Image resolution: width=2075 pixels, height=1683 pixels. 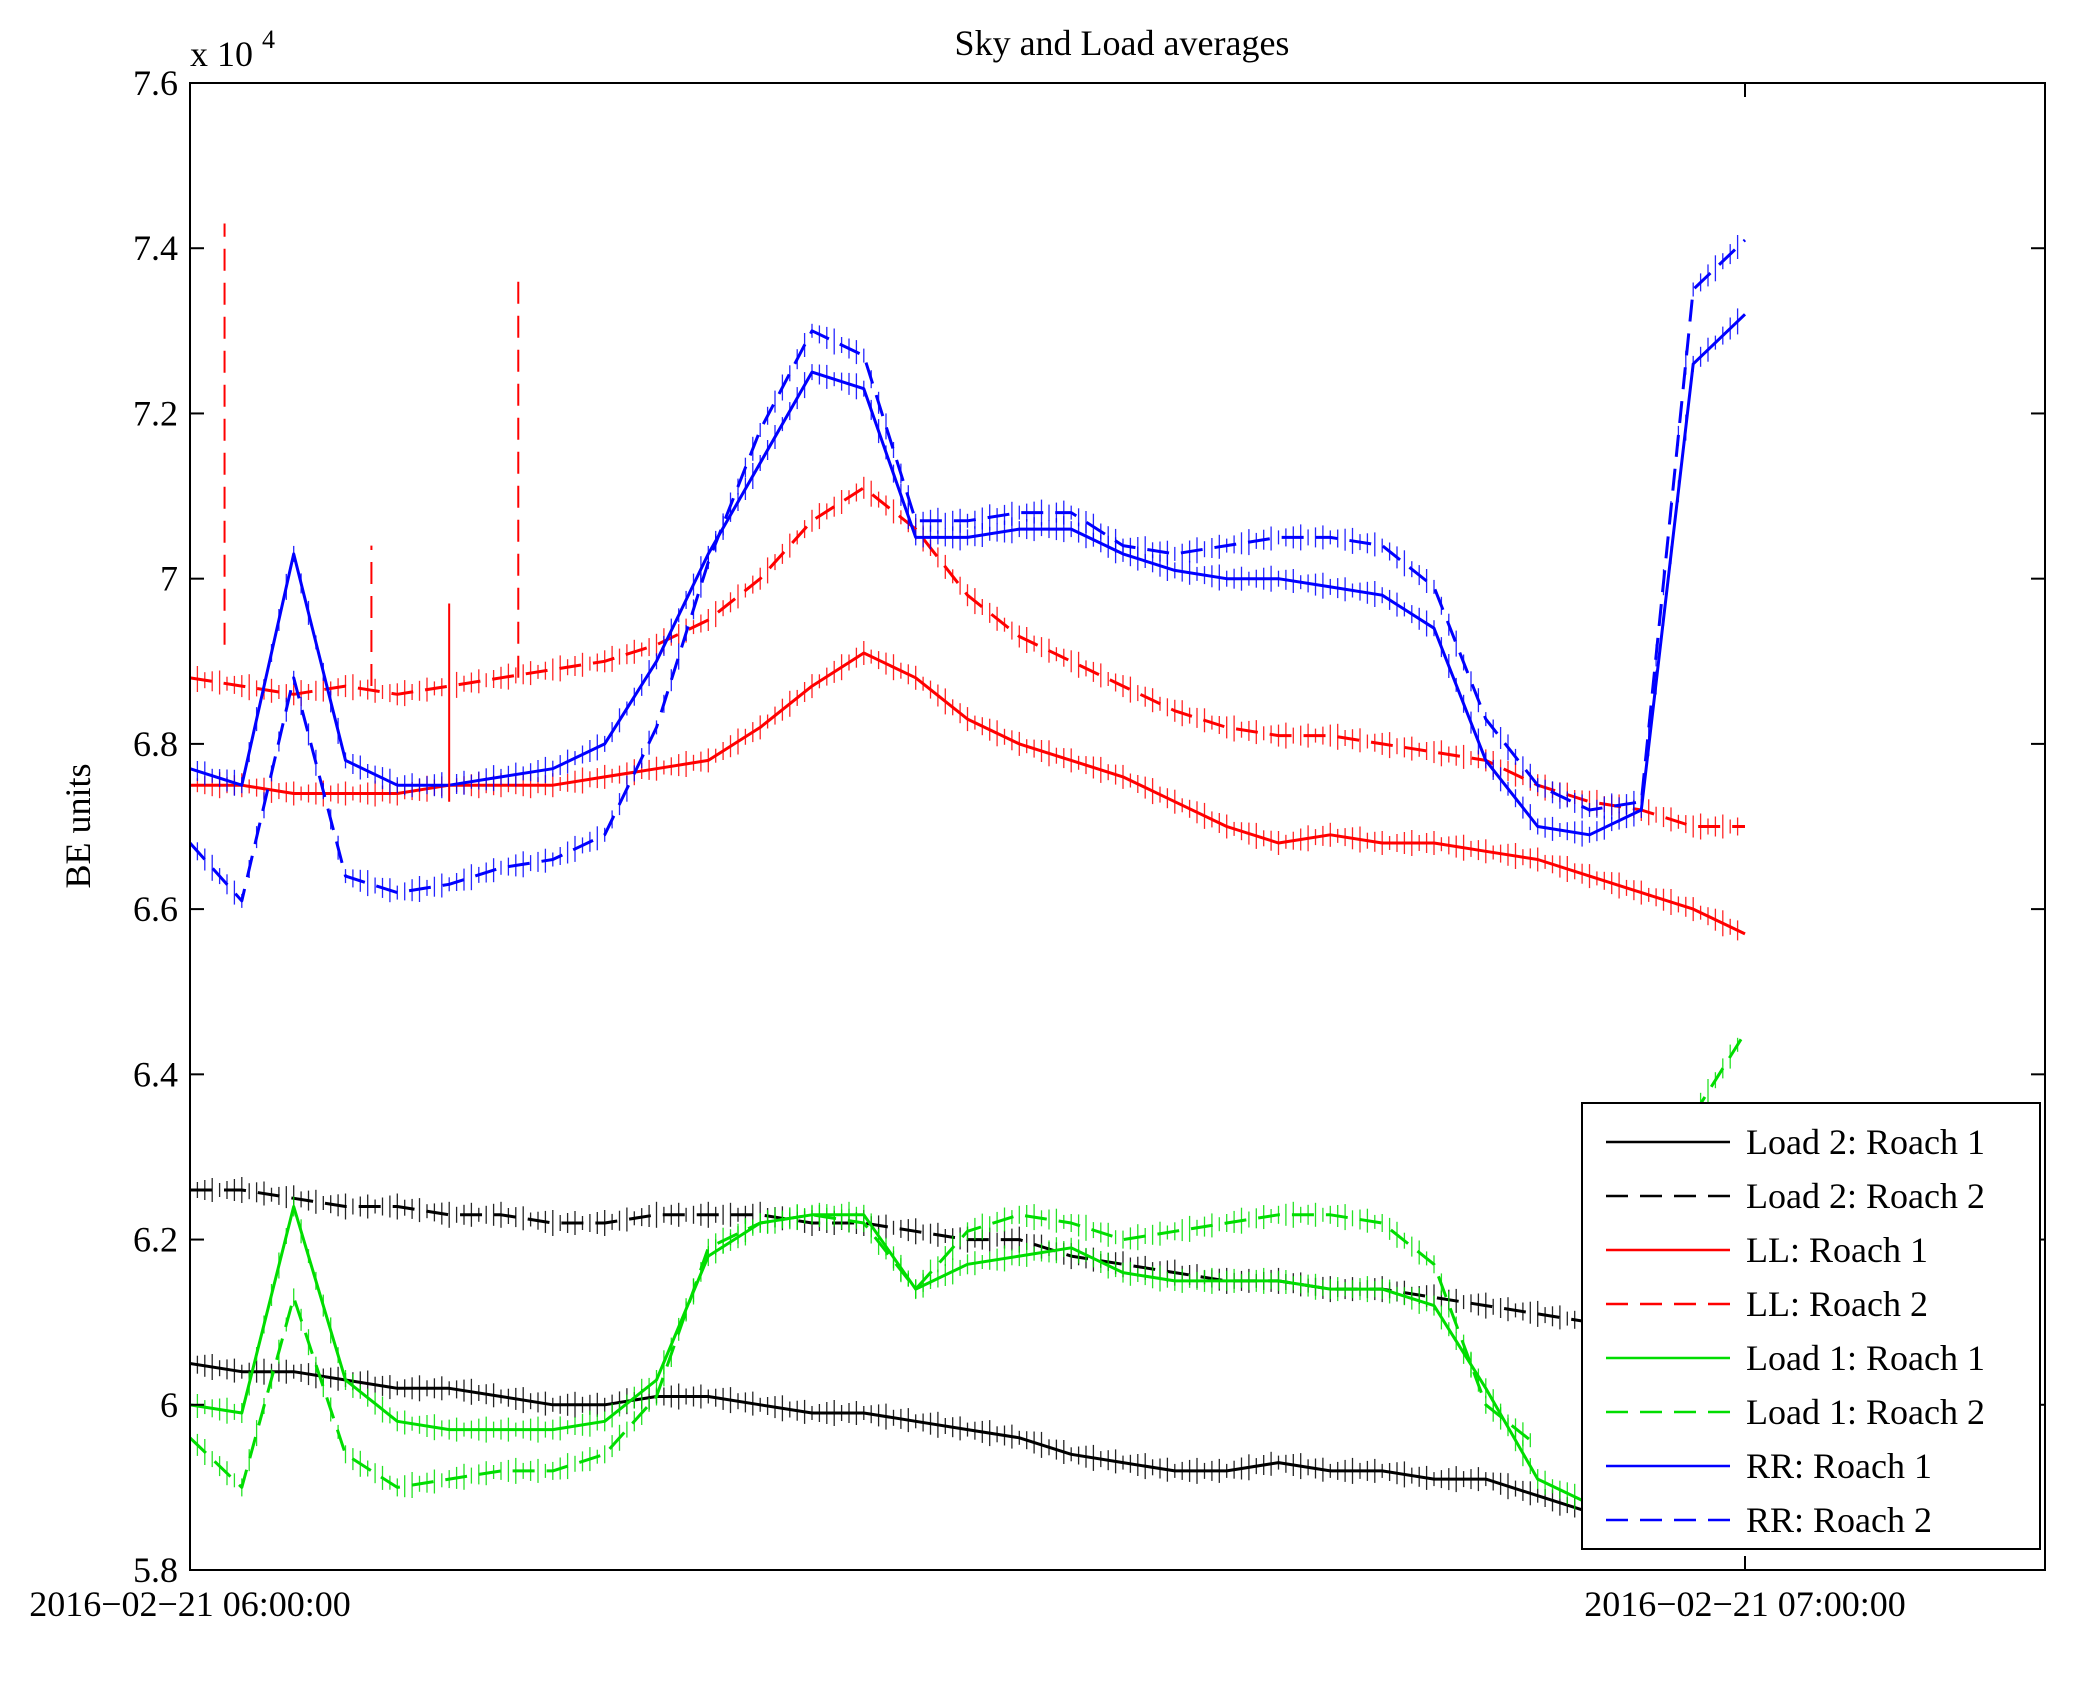 I want to click on y-tick-label: 7, so click(x=169, y=579).